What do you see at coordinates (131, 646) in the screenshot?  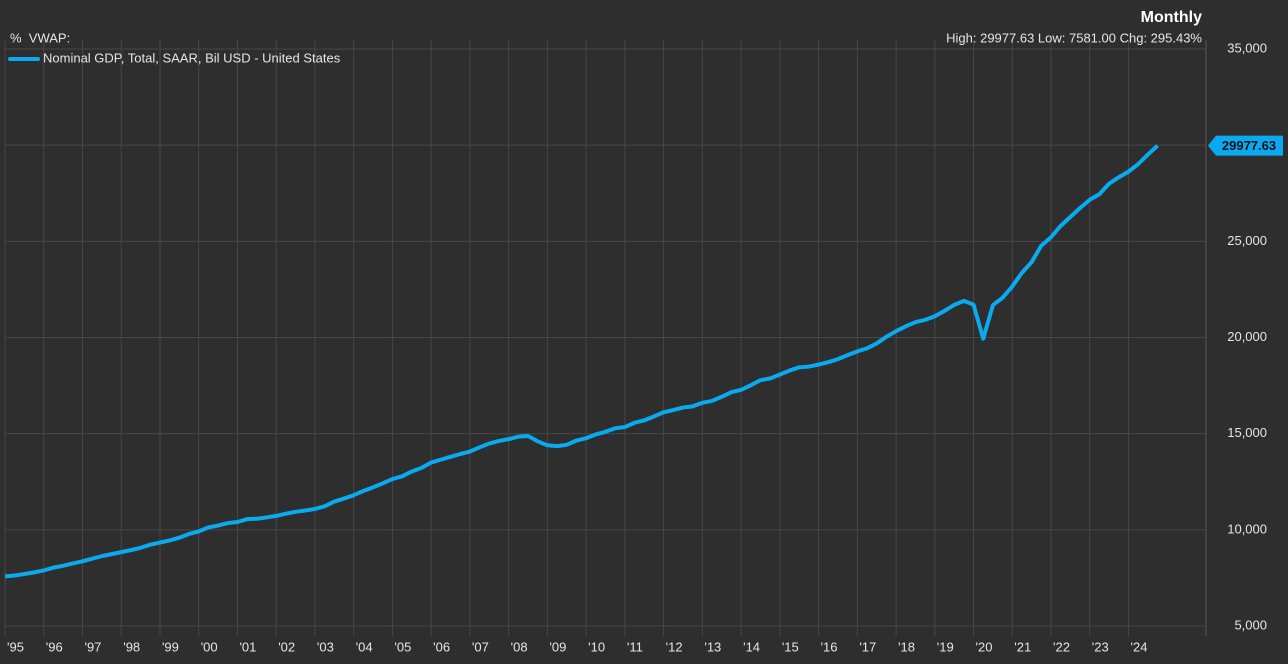 I see `x-tick-label: '98` at bounding box center [131, 646].